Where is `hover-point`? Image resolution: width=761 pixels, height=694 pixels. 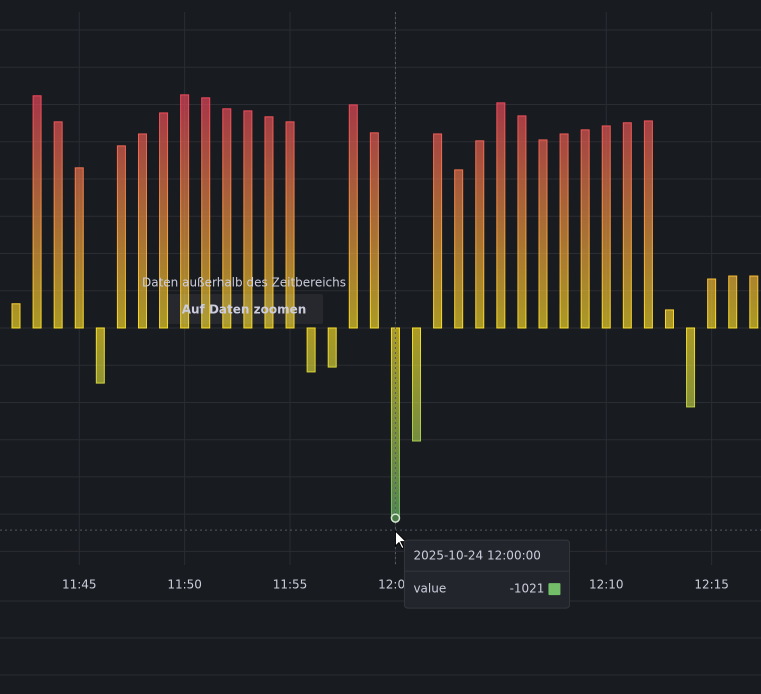 hover-point is located at coordinates (395, 518).